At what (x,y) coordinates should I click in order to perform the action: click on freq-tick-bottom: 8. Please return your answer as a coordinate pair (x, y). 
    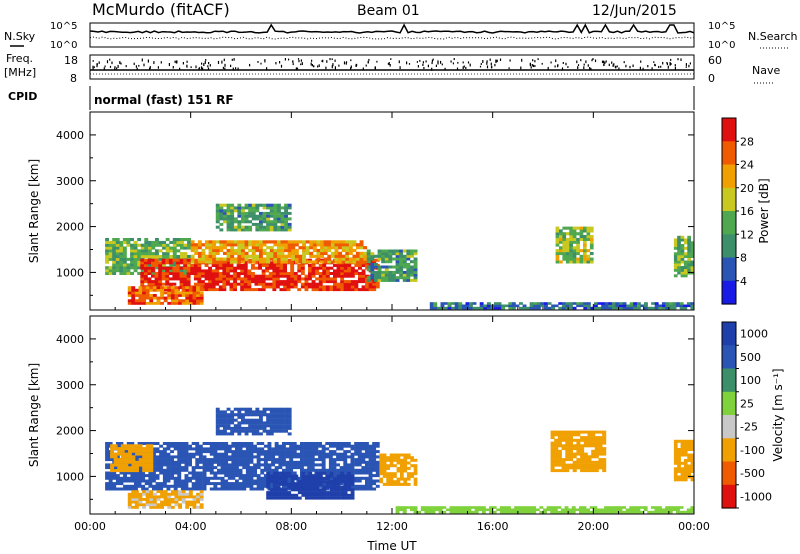
    Looking at the image, I should click on (73, 78).